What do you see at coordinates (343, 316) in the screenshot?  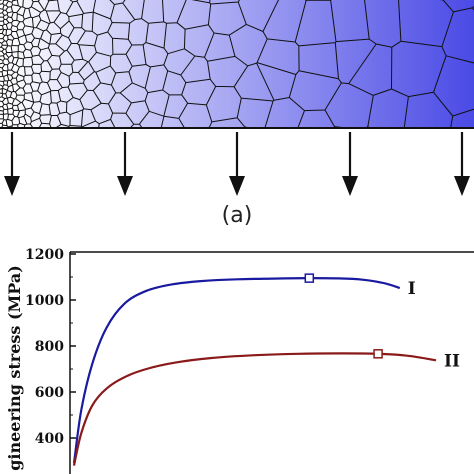 I see `ultimate-strength-markers` at bounding box center [343, 316].